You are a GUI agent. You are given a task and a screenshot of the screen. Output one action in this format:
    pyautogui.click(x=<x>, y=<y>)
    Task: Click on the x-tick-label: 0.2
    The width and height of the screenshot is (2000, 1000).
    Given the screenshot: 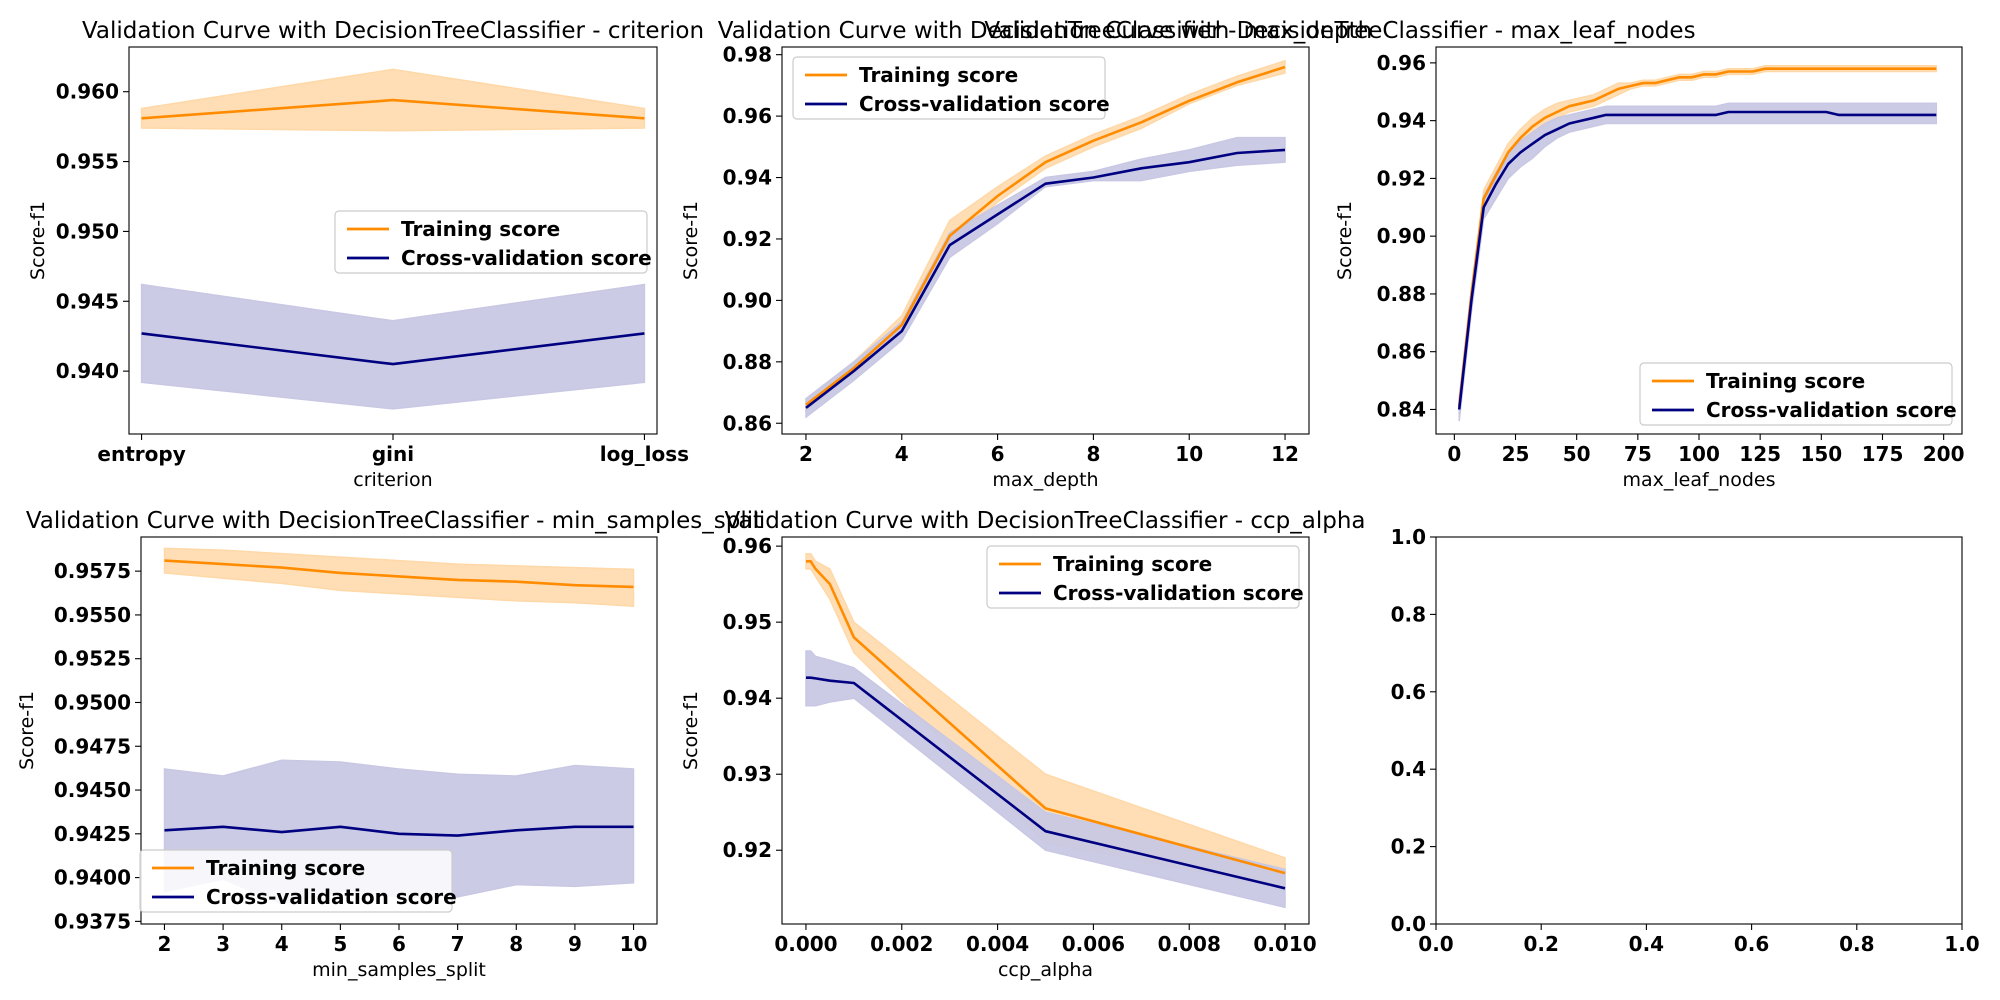 What is the action you would take?
    pyautogui.click(x=1540, y=944)
    